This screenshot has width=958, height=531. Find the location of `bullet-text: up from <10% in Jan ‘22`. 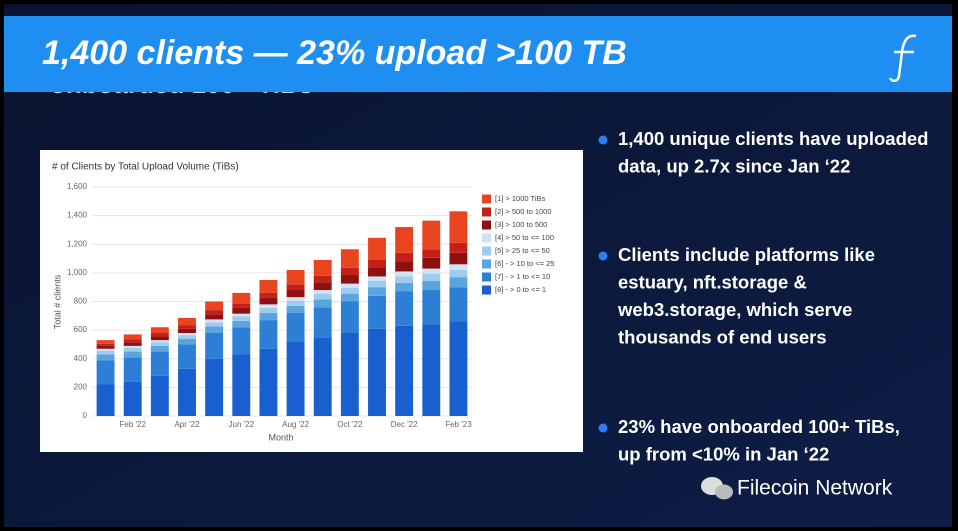

bullet-text: up from <10% in Jan ‘22 is located at coordinates (723, 453).